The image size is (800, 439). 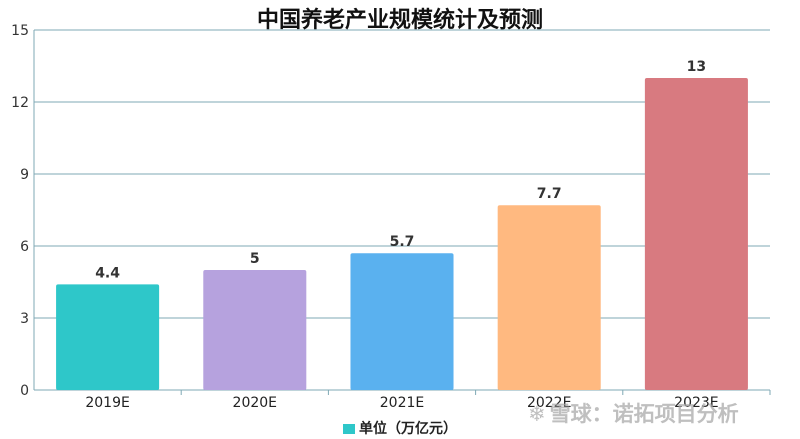 What do you see at coordinates (349, 429) in the screenshot?
I see `legend-swatch` at bounding box center [349, 429].